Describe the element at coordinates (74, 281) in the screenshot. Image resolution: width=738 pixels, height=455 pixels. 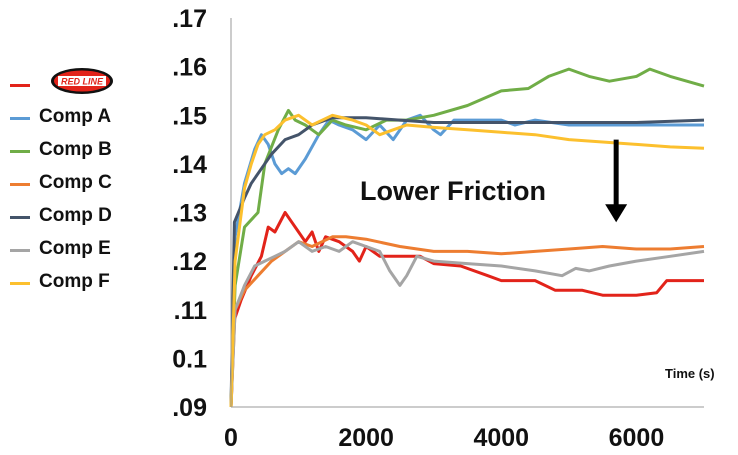
I see `legend-label: Comp F` at that location.